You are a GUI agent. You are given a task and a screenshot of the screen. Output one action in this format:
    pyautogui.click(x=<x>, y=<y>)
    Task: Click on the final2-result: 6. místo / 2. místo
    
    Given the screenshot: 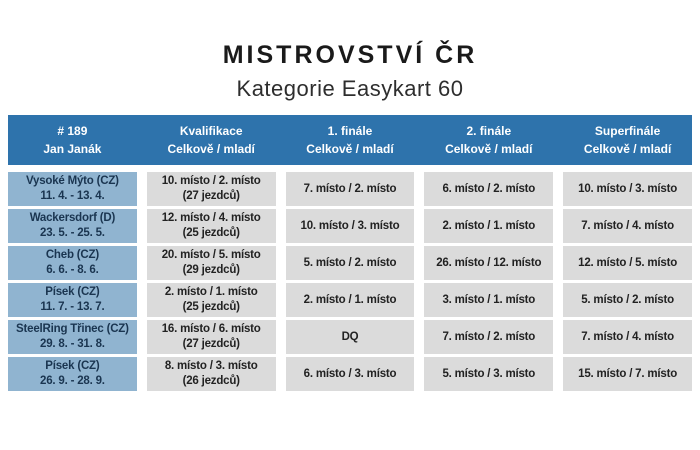 What is the action you would take?
    pyautogui.click(x=489, y=188)
    